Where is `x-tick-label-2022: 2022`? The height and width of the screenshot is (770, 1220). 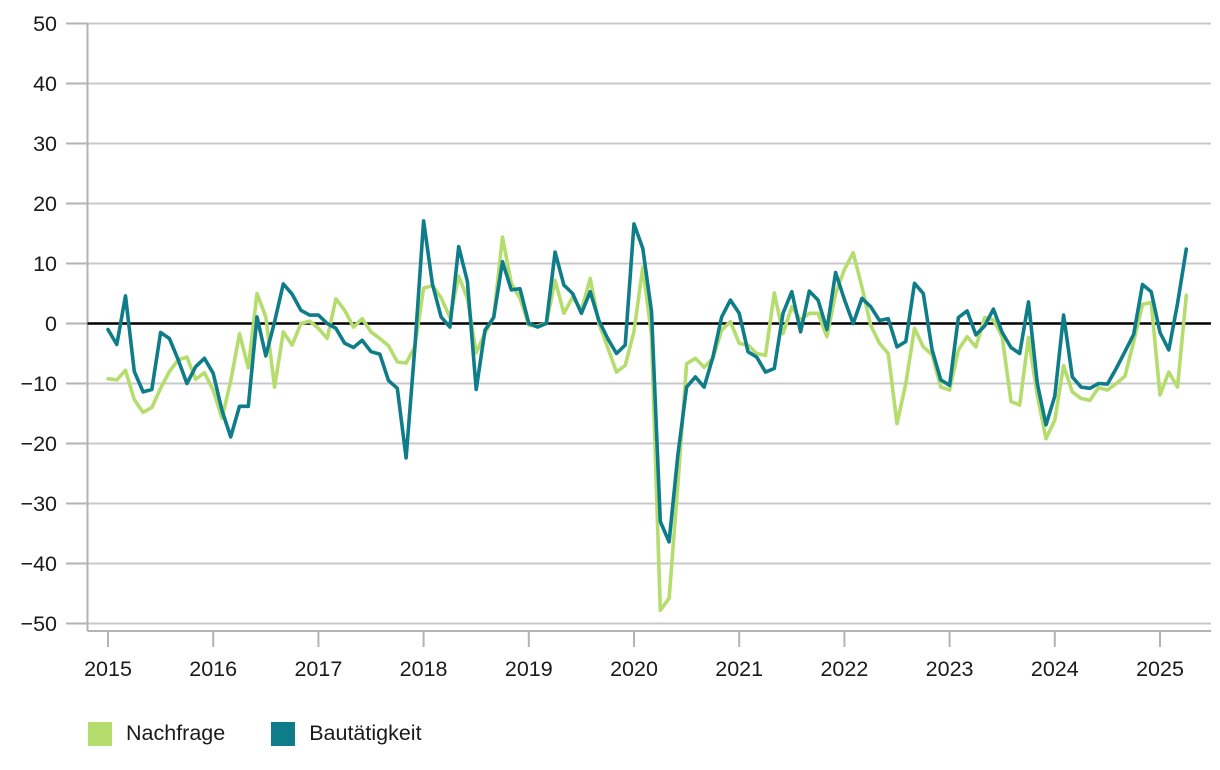 x-tick-label-2022: 2022 is located at coordinates (844, 669).